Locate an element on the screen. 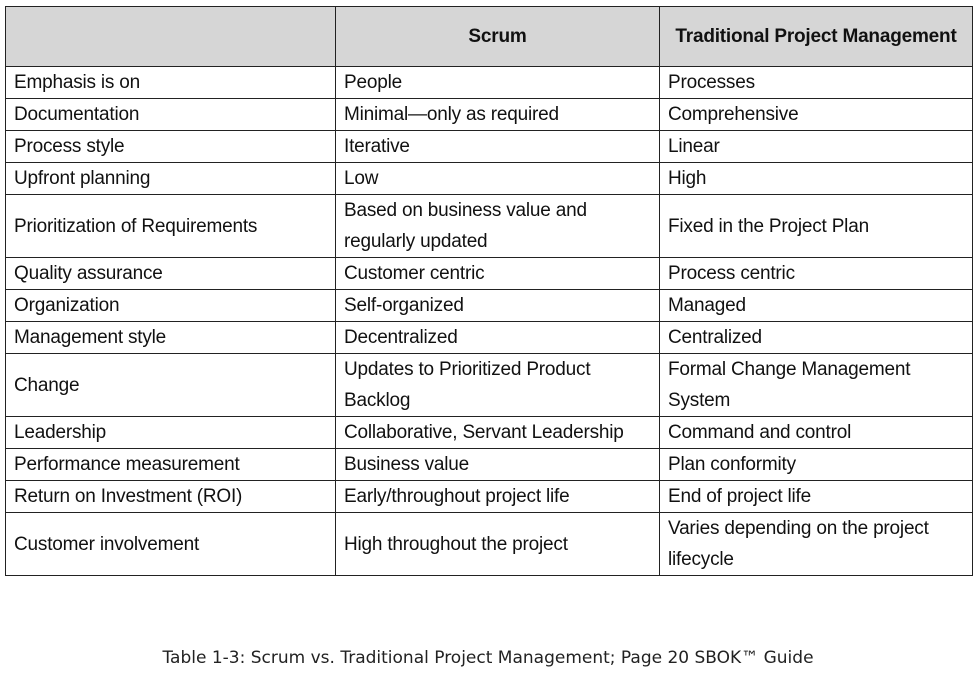 This screenshot has height=674, width=976. traditional-cell: Formal Change Management System is located at coordinates (816, 385).